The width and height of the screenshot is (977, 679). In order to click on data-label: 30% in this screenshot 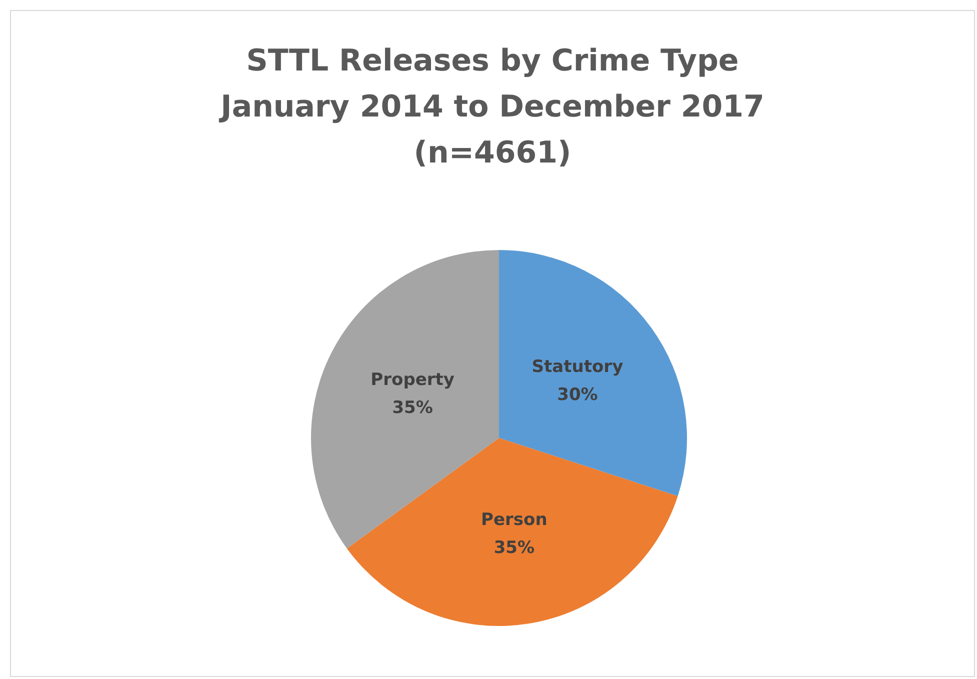, I will do `click(577, 394)`.